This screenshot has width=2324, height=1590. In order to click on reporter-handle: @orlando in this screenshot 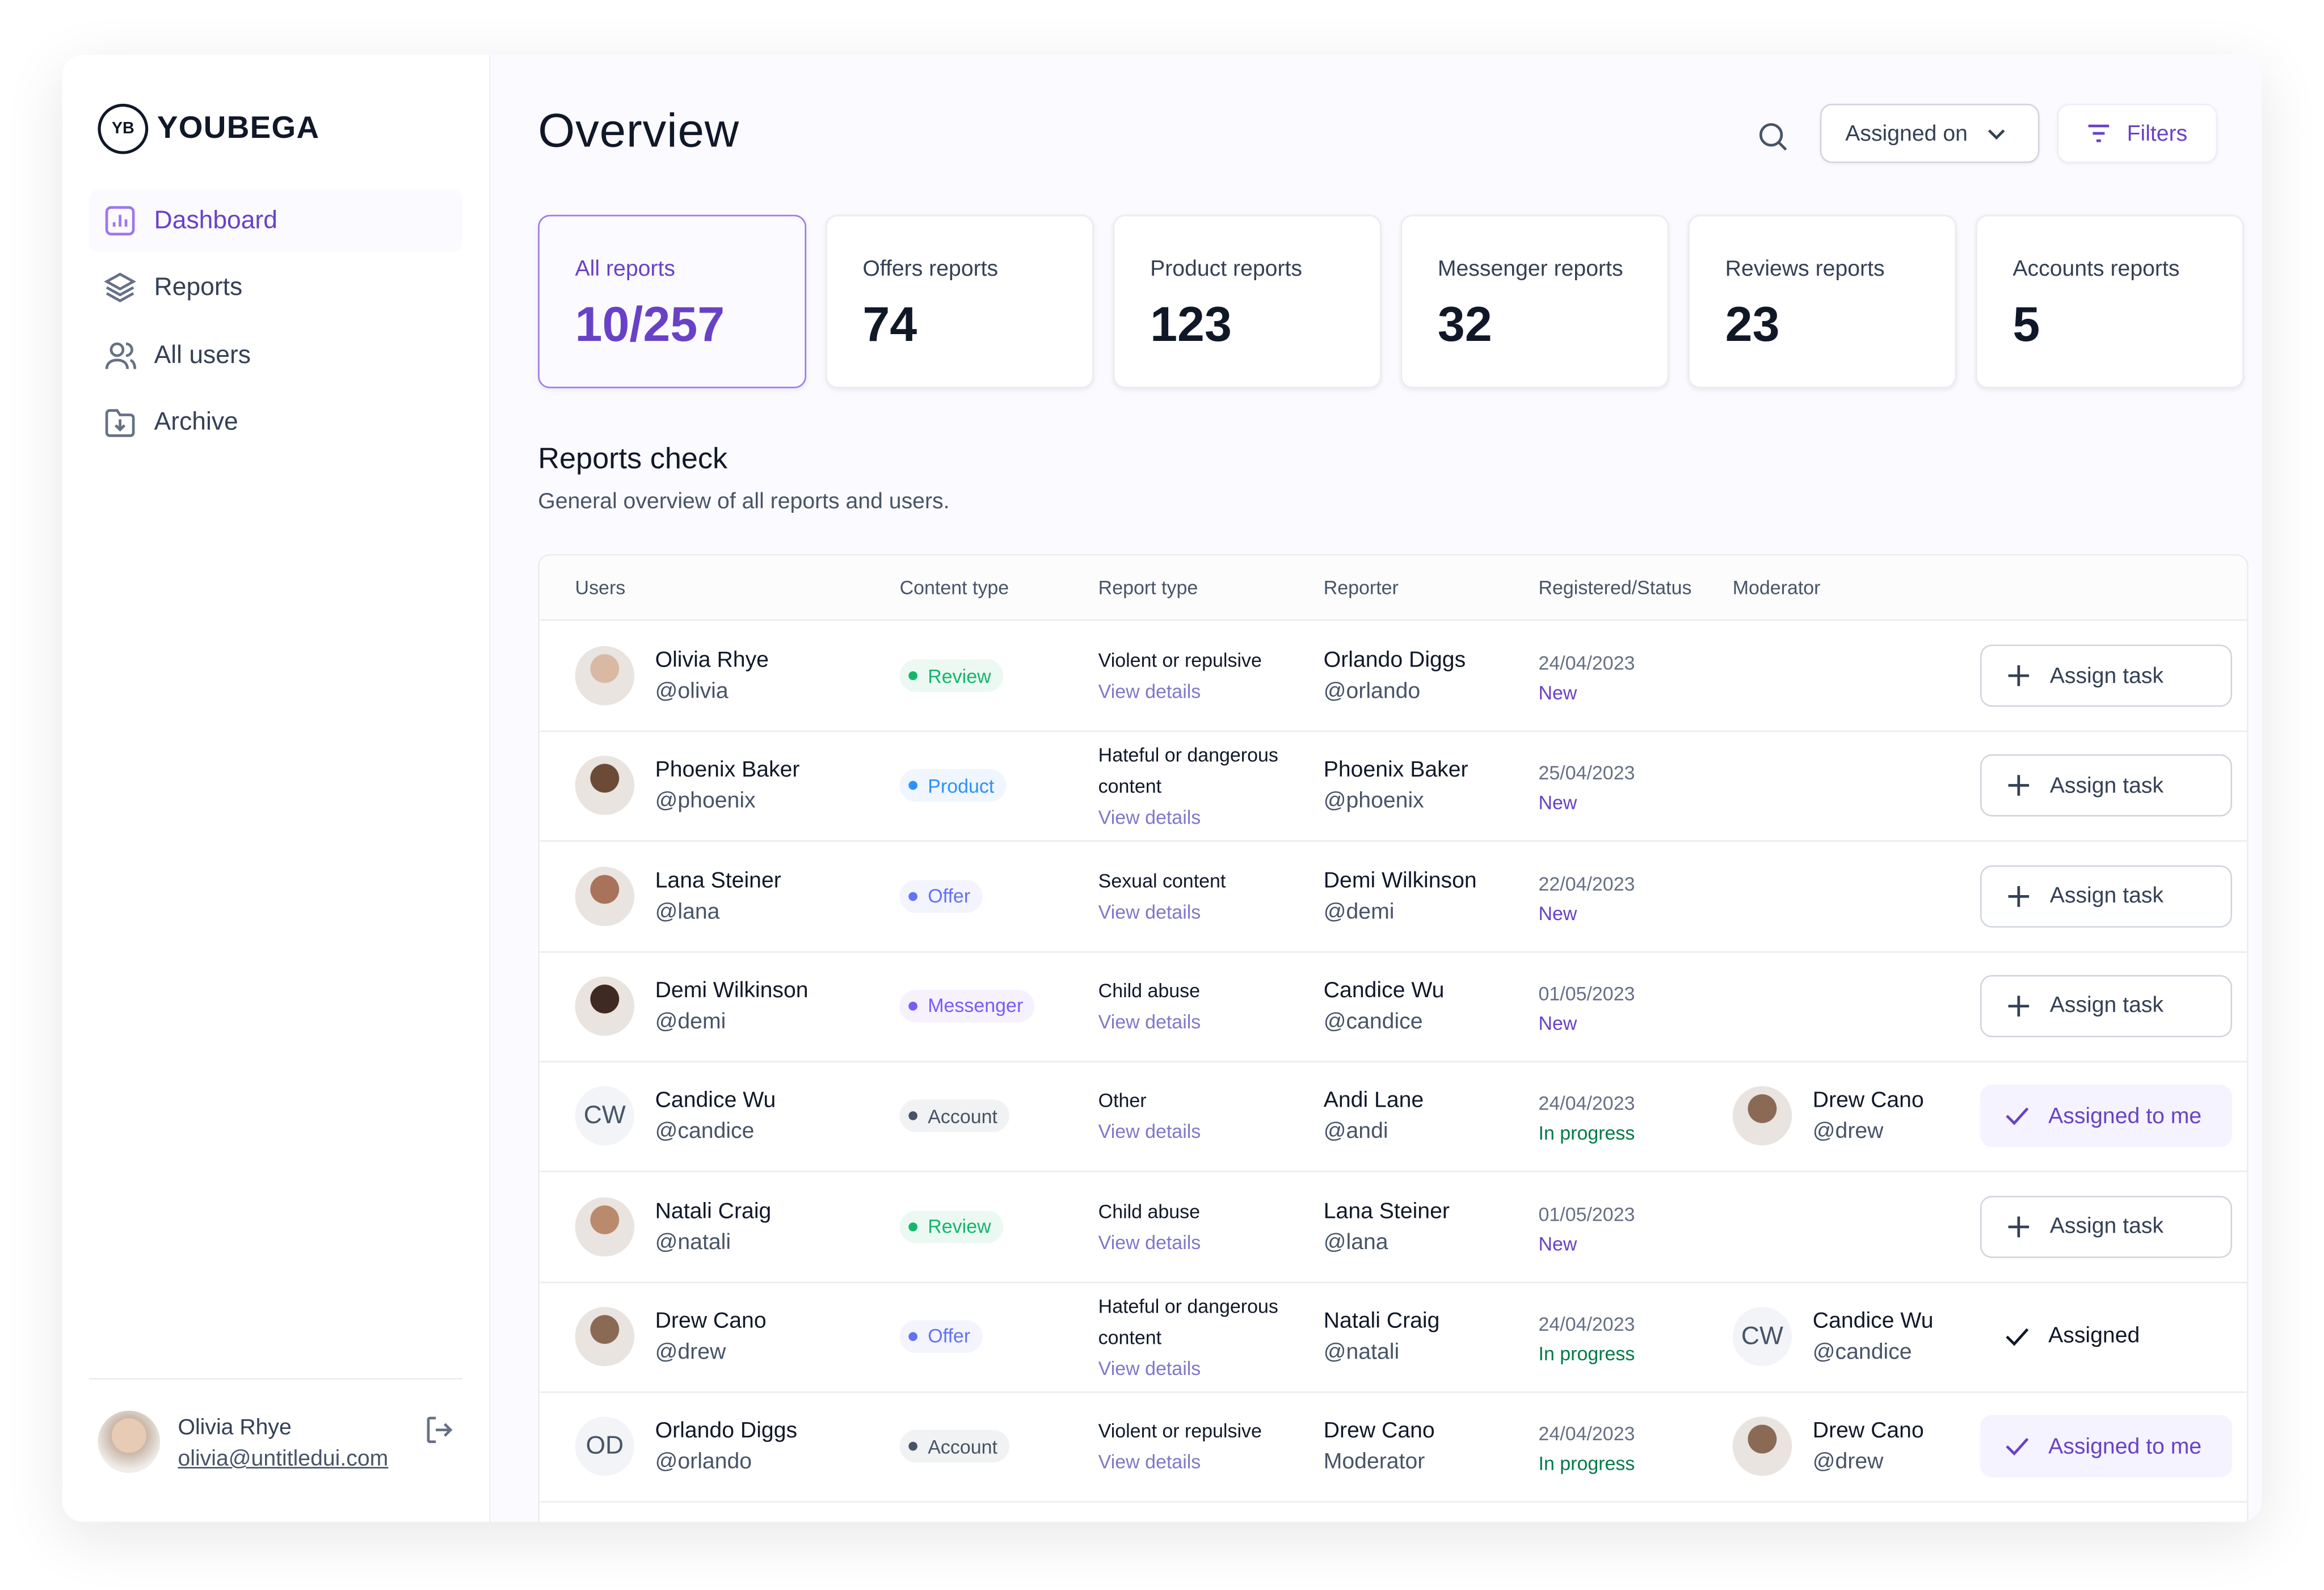, I will do `click(1372, 691)`.